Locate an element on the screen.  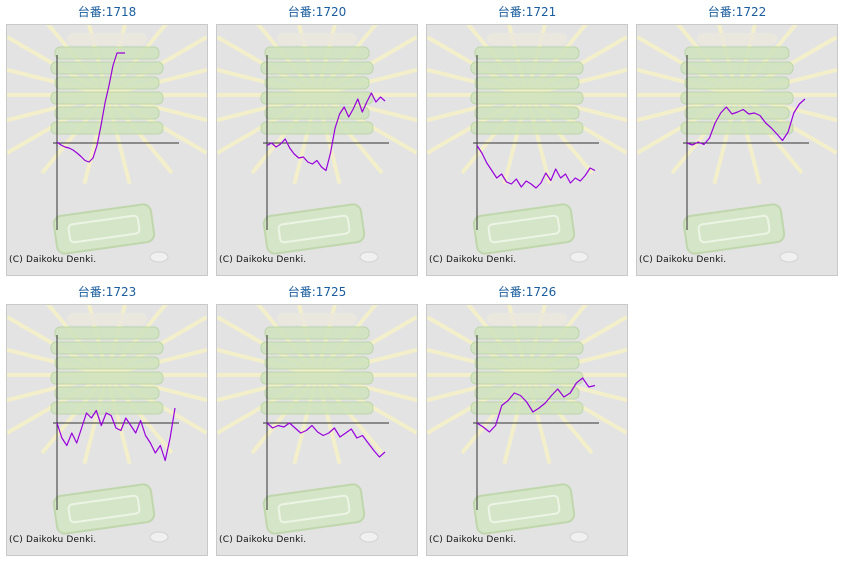
machine-link-1721: 台番:1721 is located at coordinates (527, 12).